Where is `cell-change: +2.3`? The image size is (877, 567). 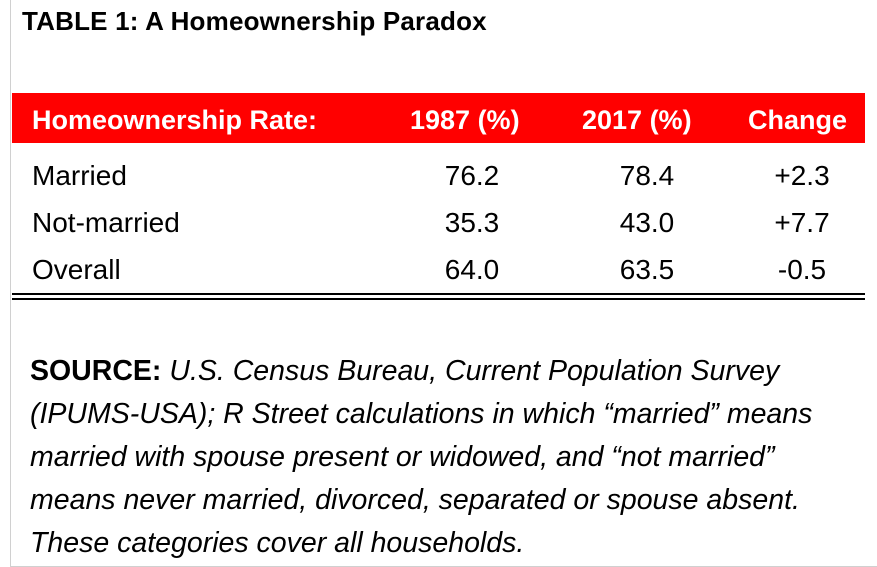 cell-change: +2.3 is located at coordinates (802, 175).